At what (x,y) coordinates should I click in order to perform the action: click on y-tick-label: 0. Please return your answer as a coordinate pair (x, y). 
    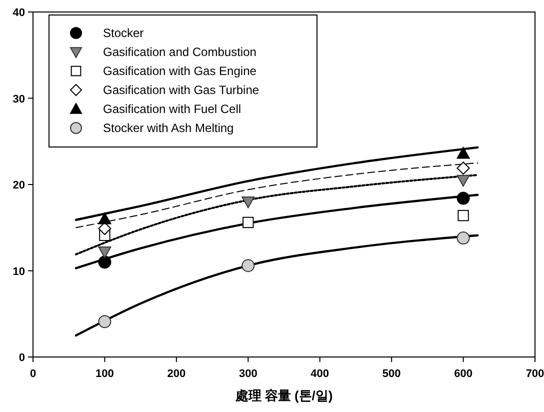
    Looking at the image, I should click on (21, 358).